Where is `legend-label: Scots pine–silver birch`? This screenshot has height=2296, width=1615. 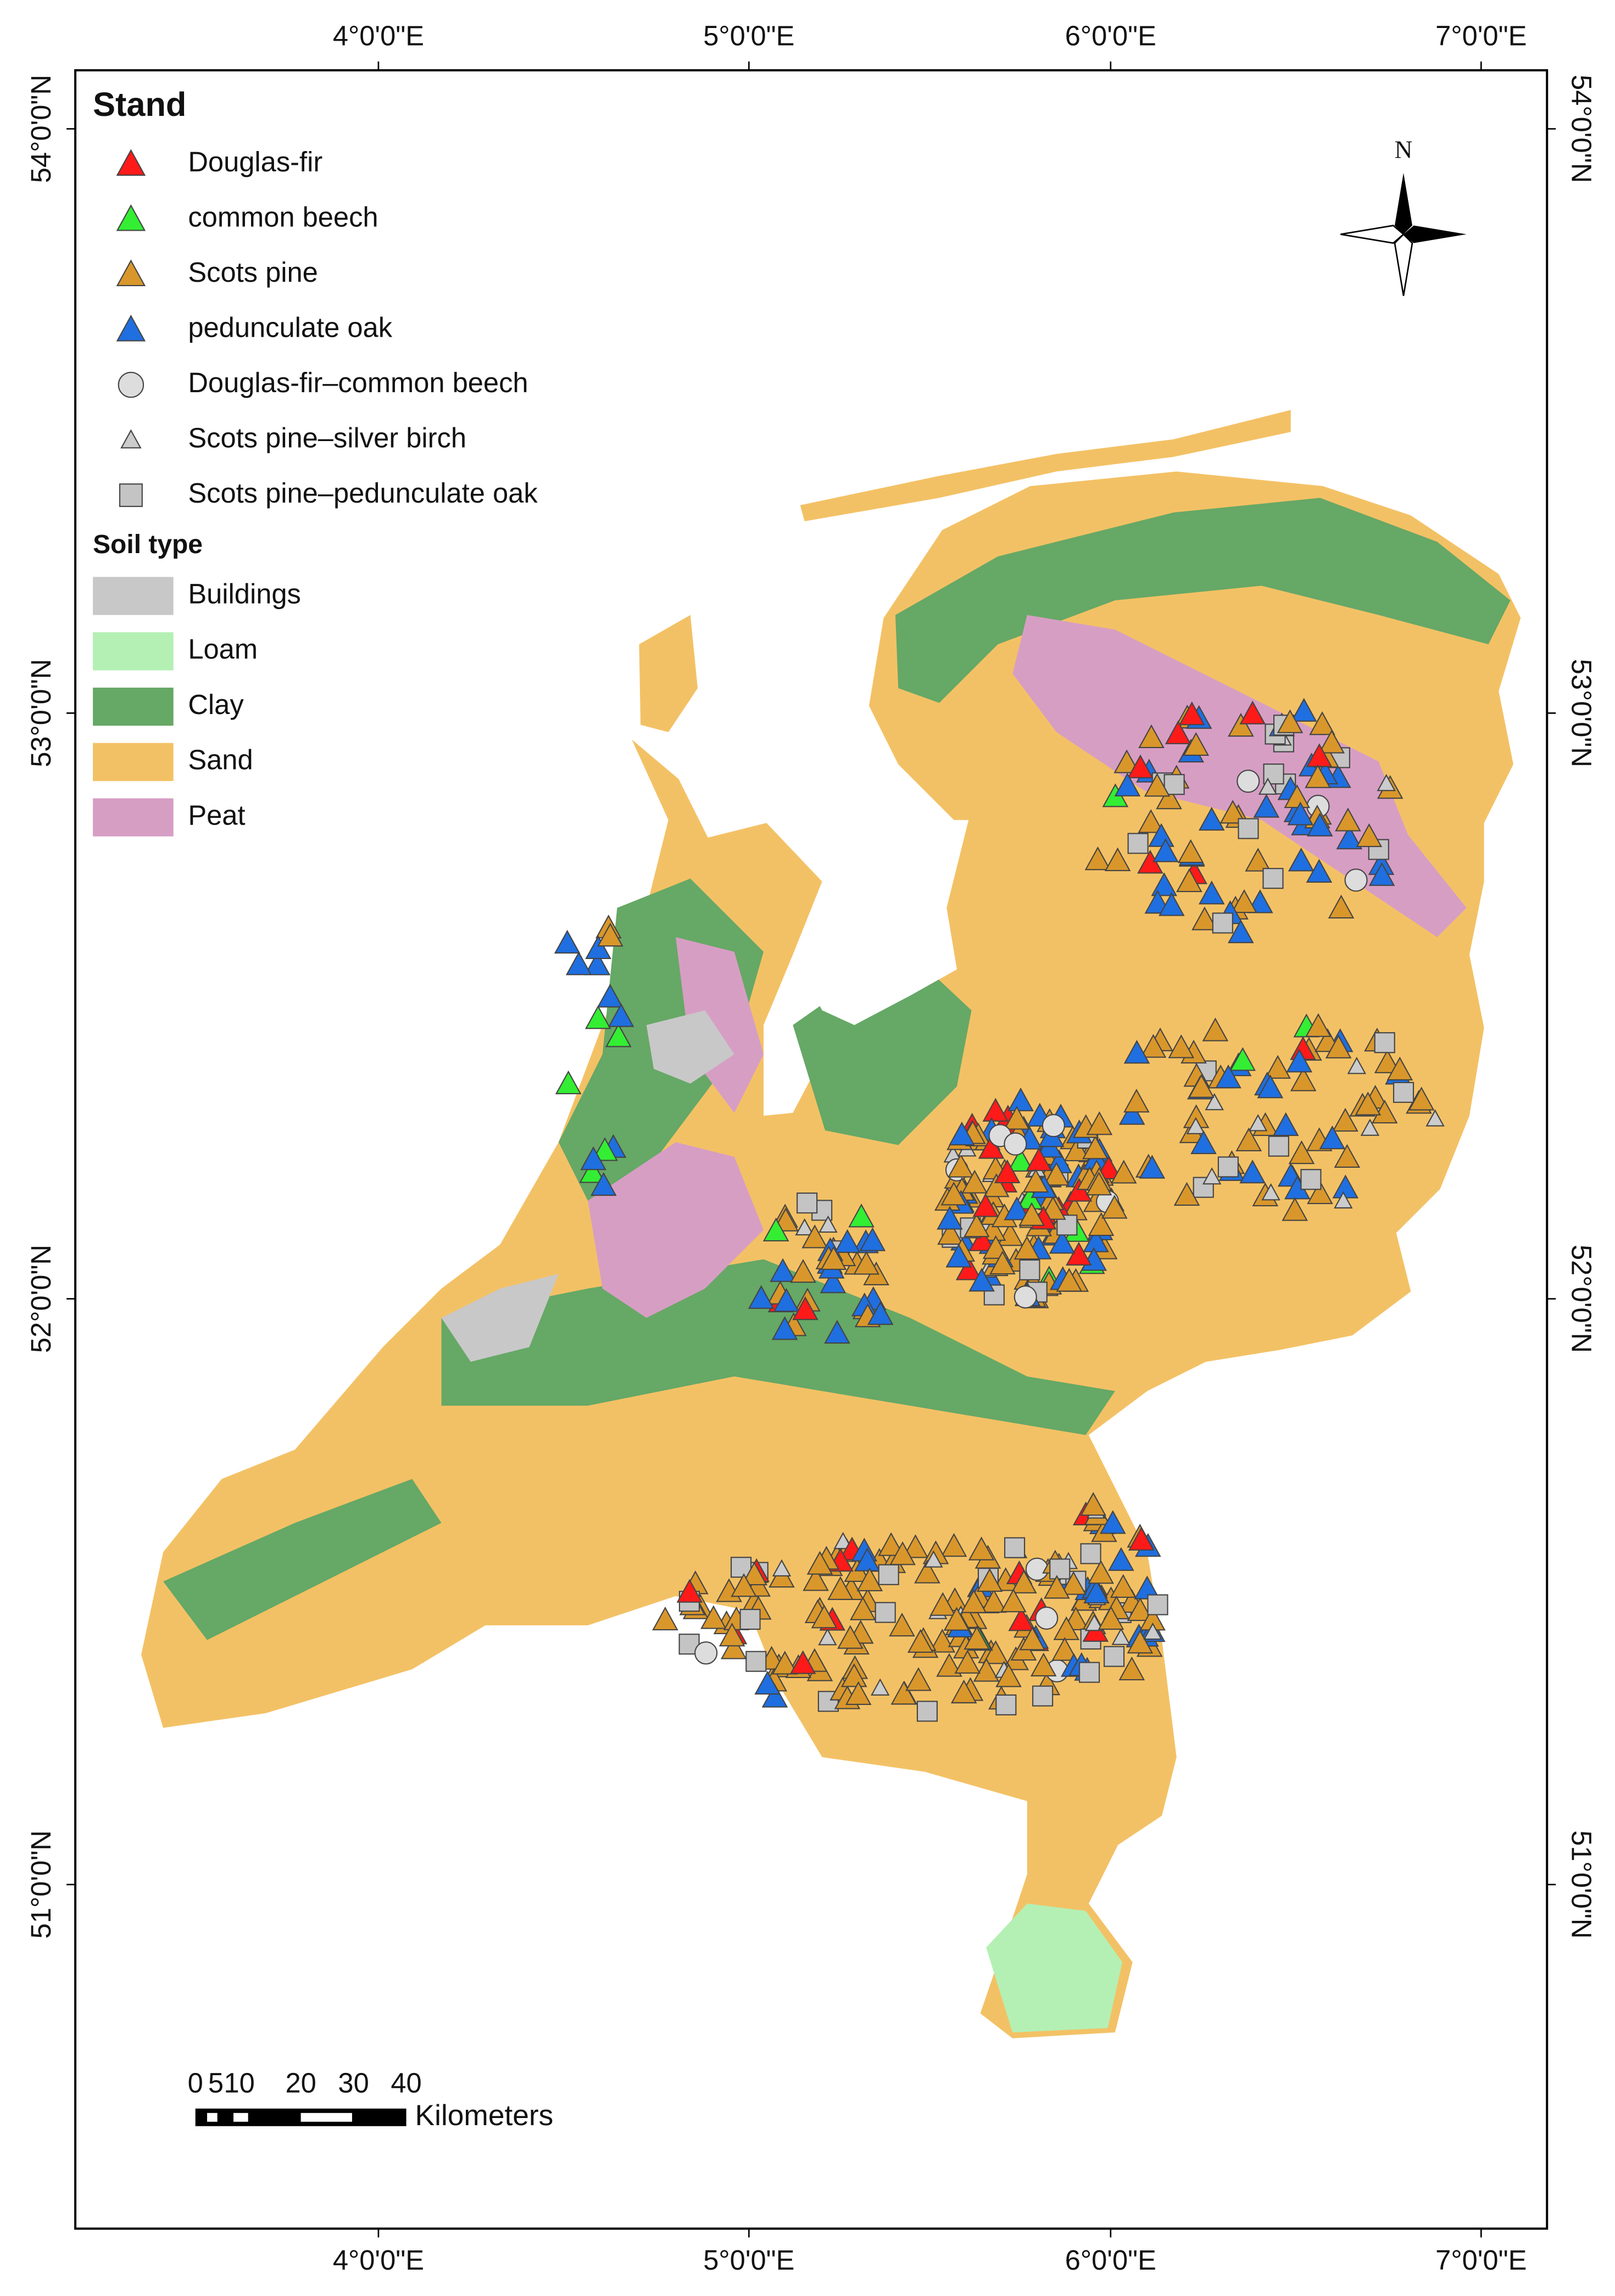 legend-label: Scots pine–silver birch is located at coordinates (327, 437).